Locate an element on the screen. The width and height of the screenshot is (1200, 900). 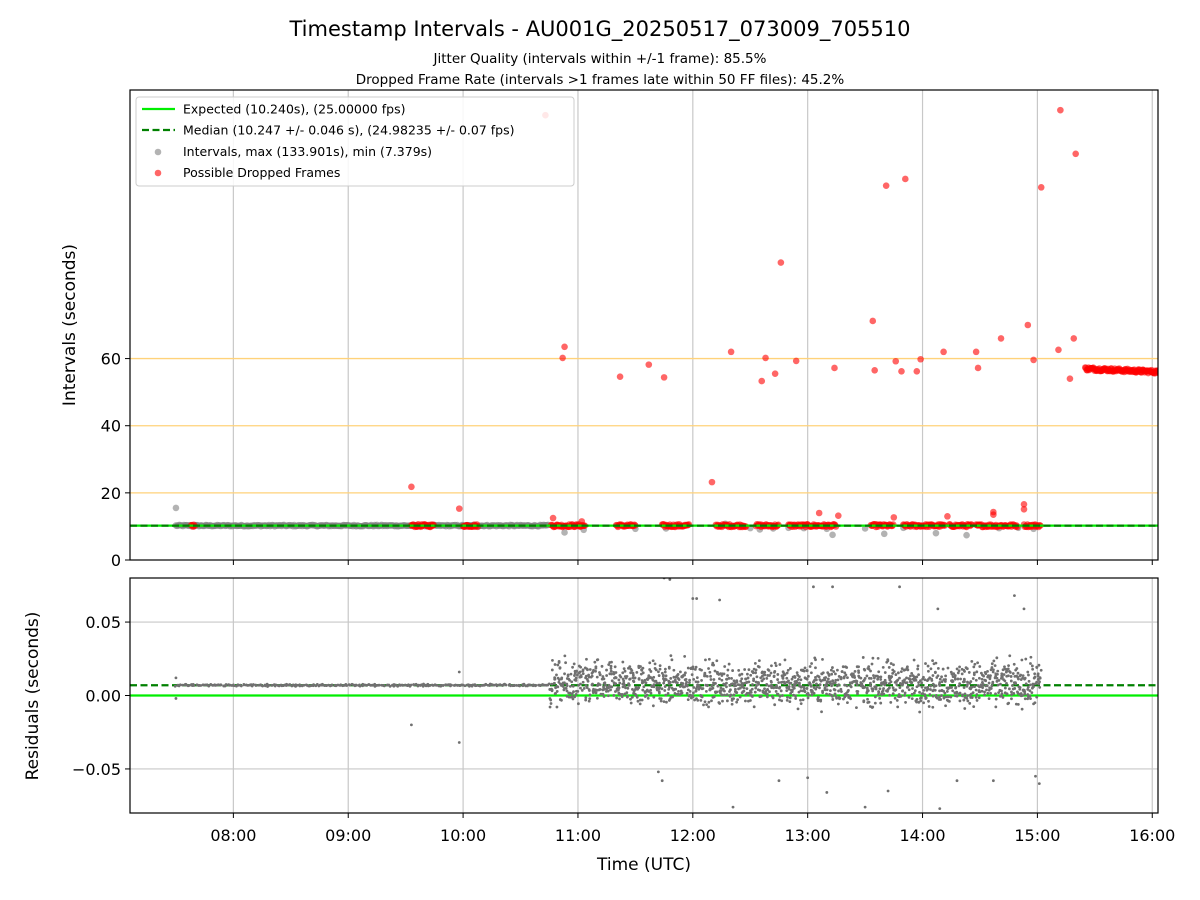
residuals-y-label: Residuals (seconds) is located at coordinates (33, 696).